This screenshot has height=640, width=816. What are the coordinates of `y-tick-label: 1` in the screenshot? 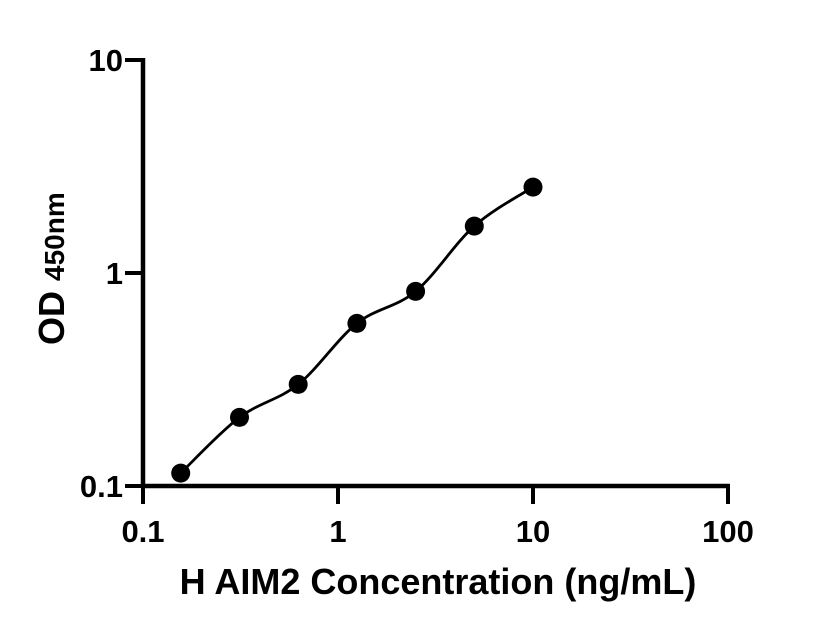 It's located at (114, 273).